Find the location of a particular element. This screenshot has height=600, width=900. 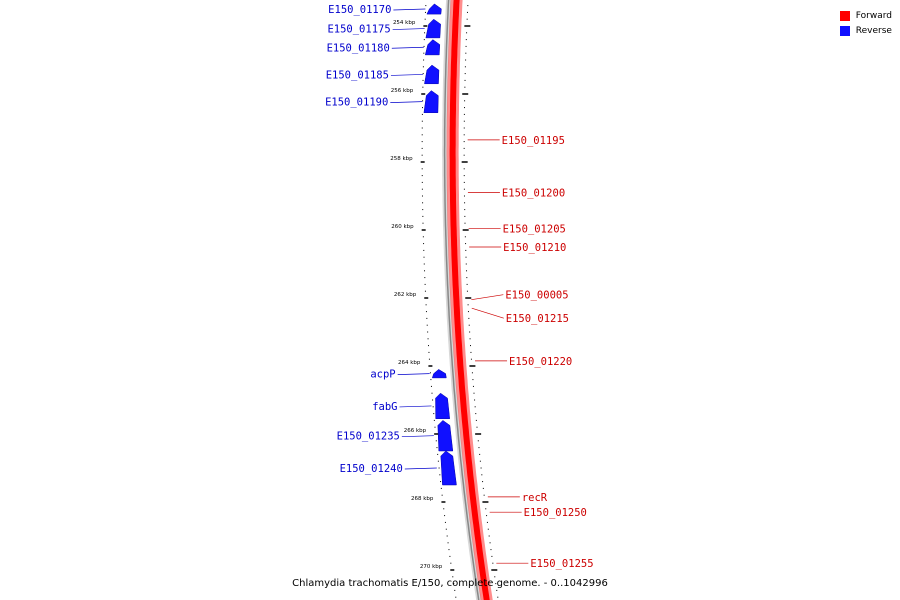

tick-label: 256 kbp is located at coordinates (402, 91).